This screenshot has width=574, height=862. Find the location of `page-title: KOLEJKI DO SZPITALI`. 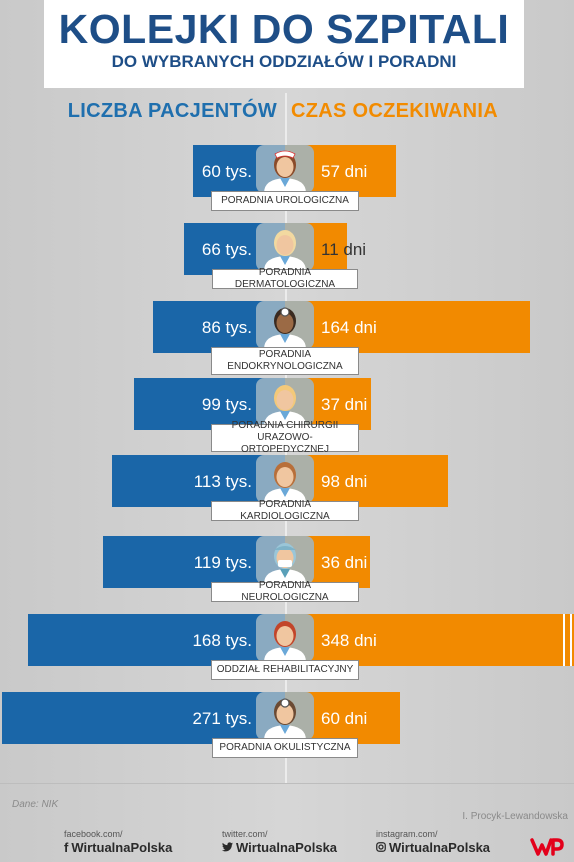

page-title: KOLEJKI DO SZPITALI is located at coordinates (284, 29).